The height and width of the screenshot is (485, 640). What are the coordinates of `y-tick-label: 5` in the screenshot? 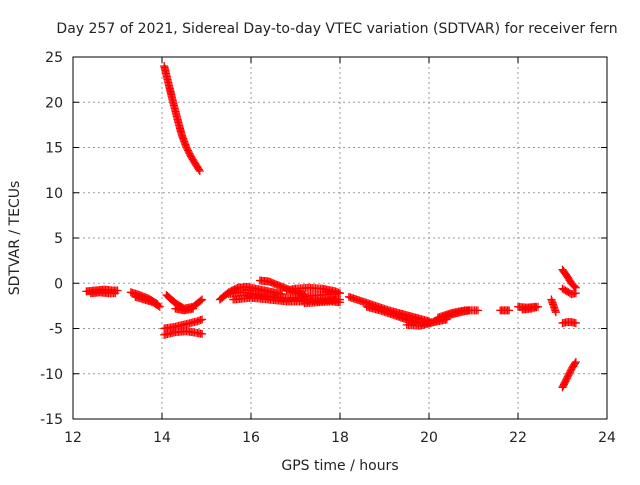 It's located at (58, 239).